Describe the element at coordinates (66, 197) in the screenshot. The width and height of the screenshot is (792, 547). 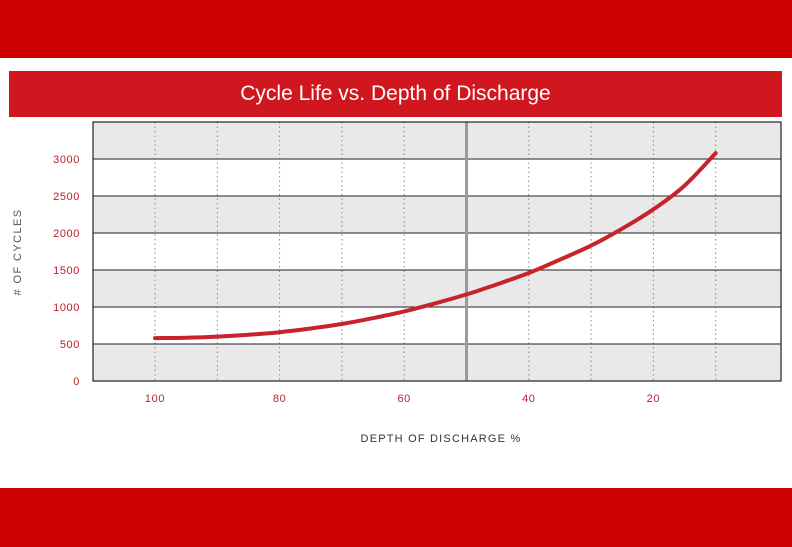
I see `y-tick-label: 2500` at that location.